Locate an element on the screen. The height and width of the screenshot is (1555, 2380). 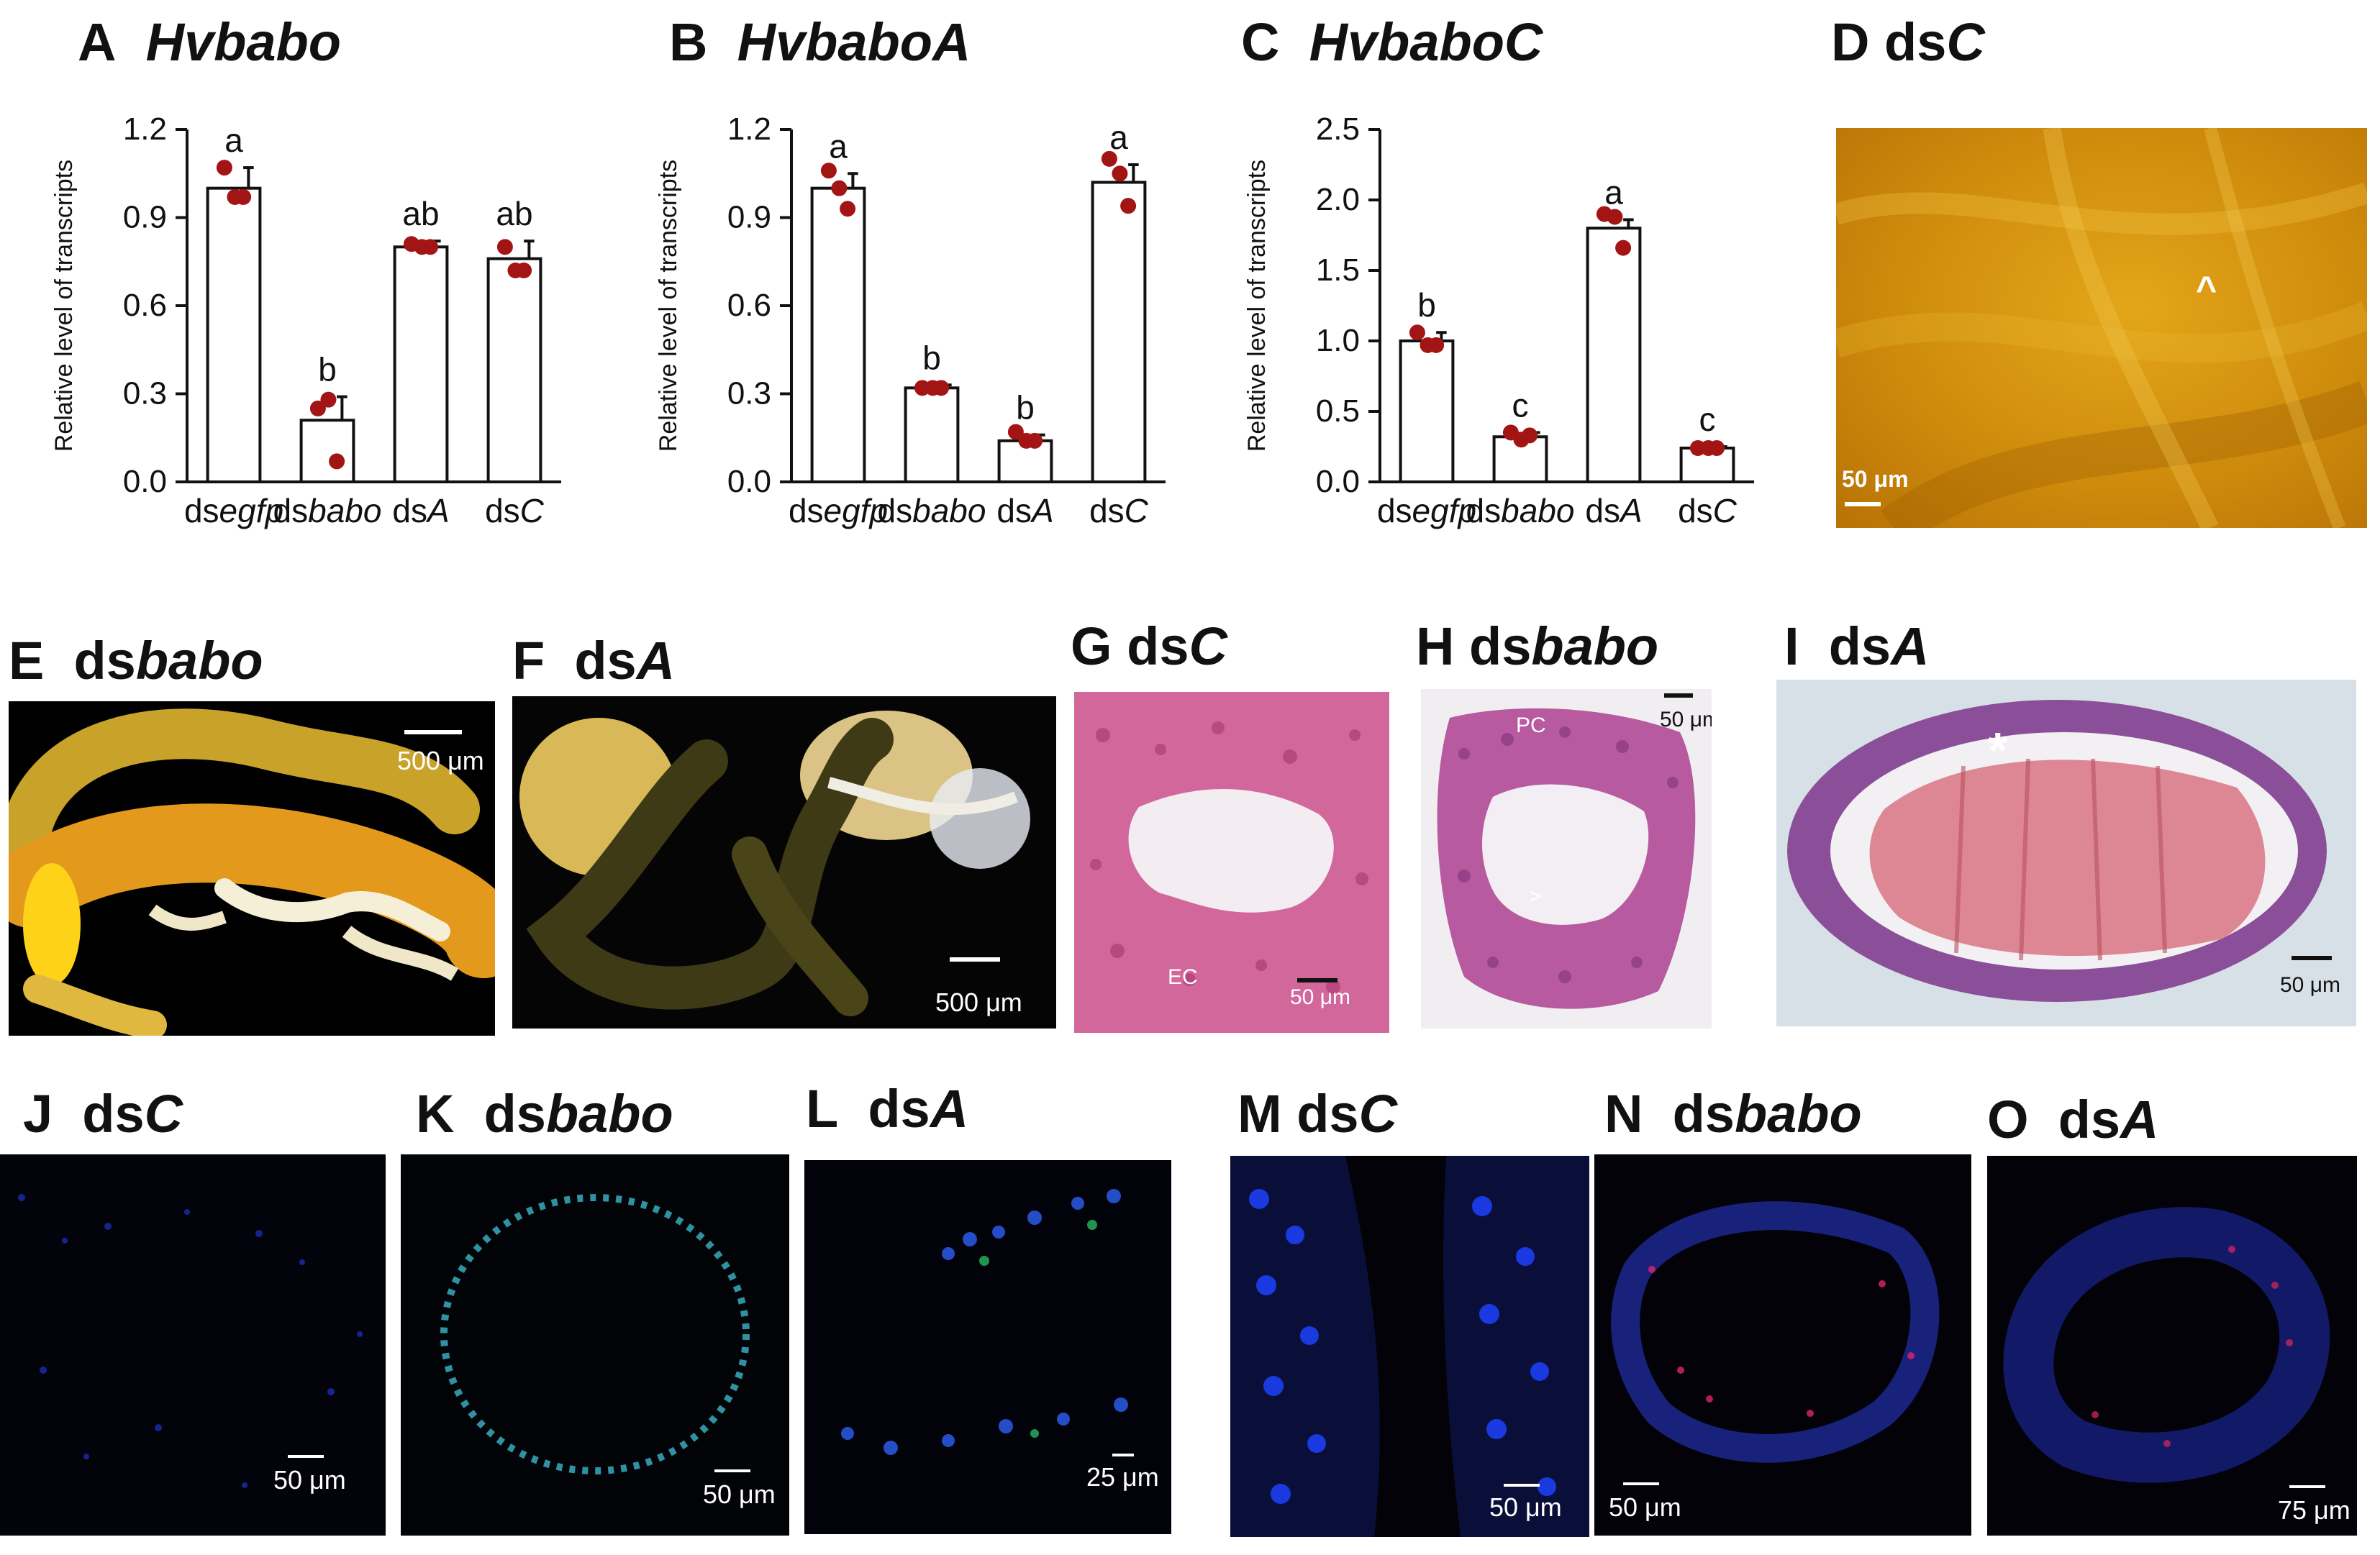
y-tick-label: 0.0 is located at coordinates (749, 481).